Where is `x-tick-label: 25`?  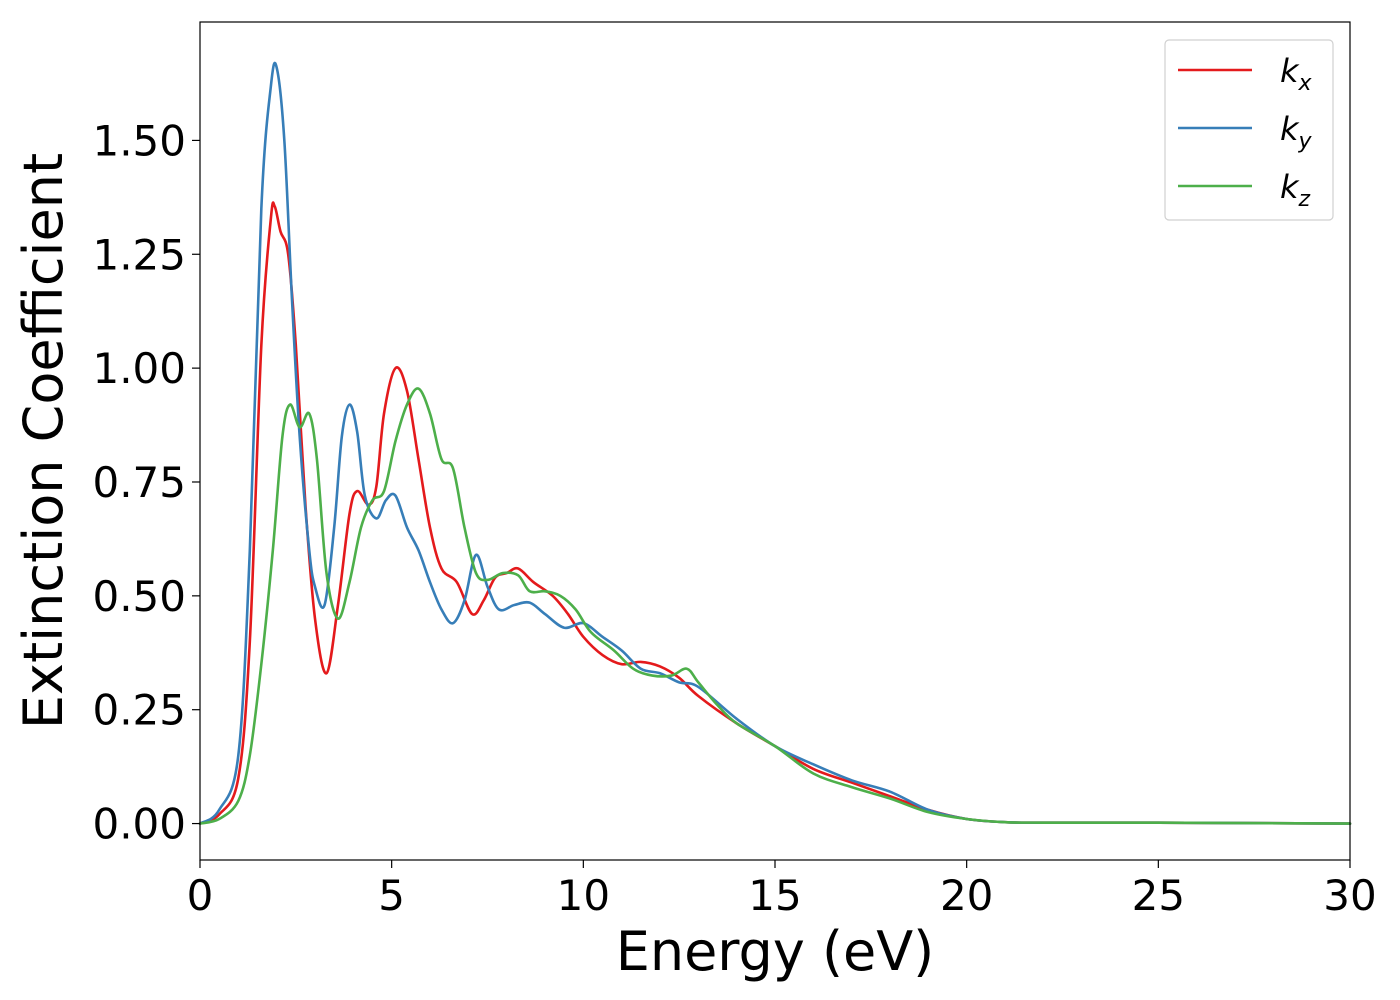
x-tick-label: 25 is located at coordinates (1158, 895).